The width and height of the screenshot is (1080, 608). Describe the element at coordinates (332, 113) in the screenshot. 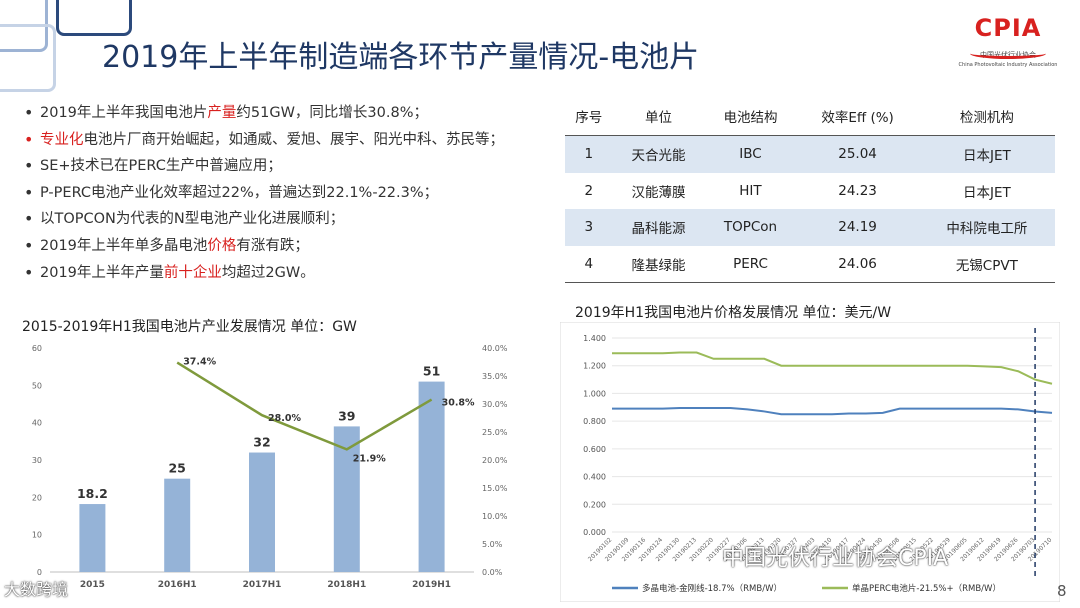

I see `bullet-text: 约51GW，同比增长30.8%；` at that location.